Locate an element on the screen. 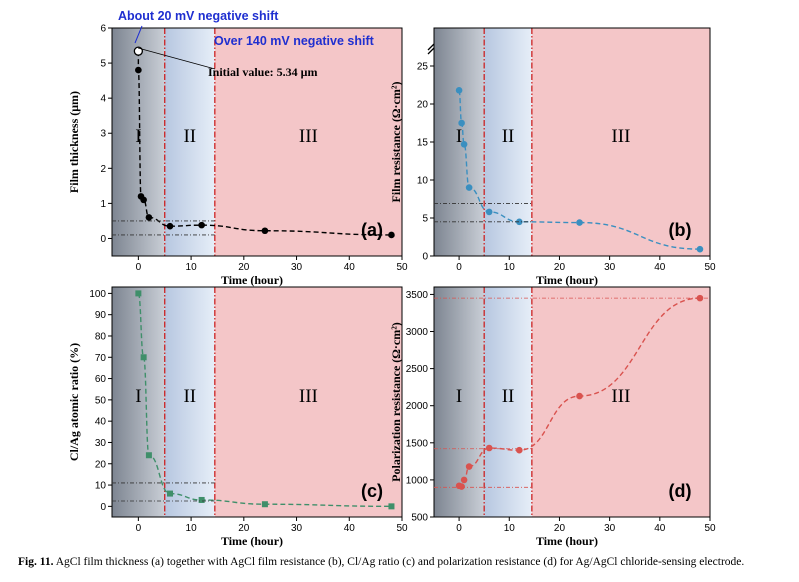  y-tick-label: 3500 is located at coordinates (417, 295).